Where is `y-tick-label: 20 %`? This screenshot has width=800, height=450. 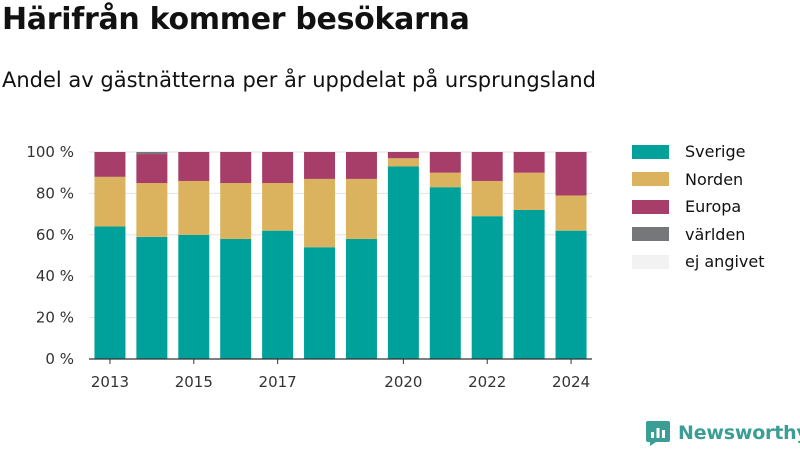 y-tick-label: 20 % is located at coordinates (55, 318).